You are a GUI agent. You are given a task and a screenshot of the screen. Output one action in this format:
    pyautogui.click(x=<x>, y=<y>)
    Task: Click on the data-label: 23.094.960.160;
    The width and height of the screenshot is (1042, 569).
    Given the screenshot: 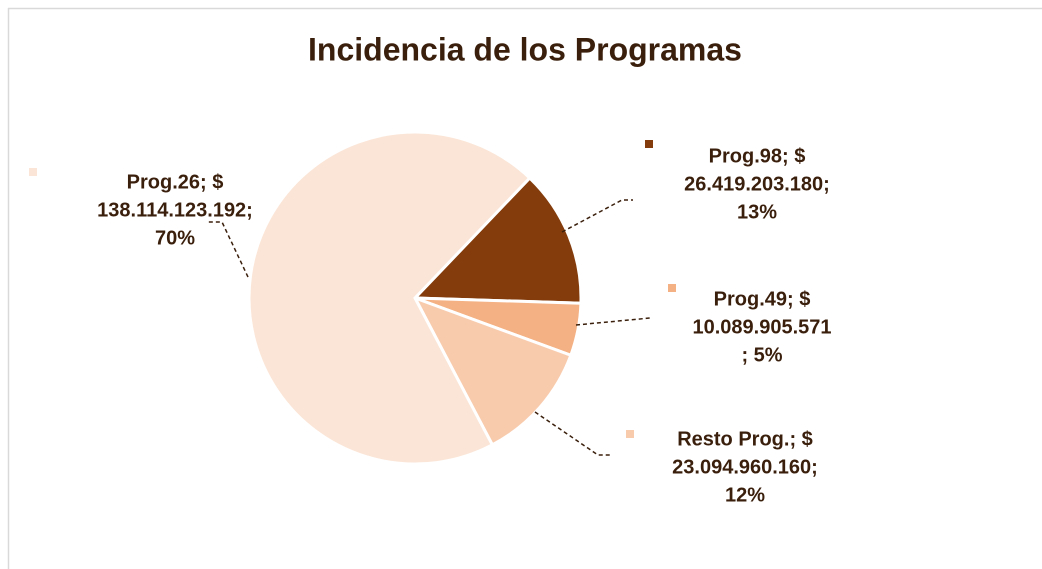 What is the action you would take?
    pyautogui.click(x=745, y=467)
    